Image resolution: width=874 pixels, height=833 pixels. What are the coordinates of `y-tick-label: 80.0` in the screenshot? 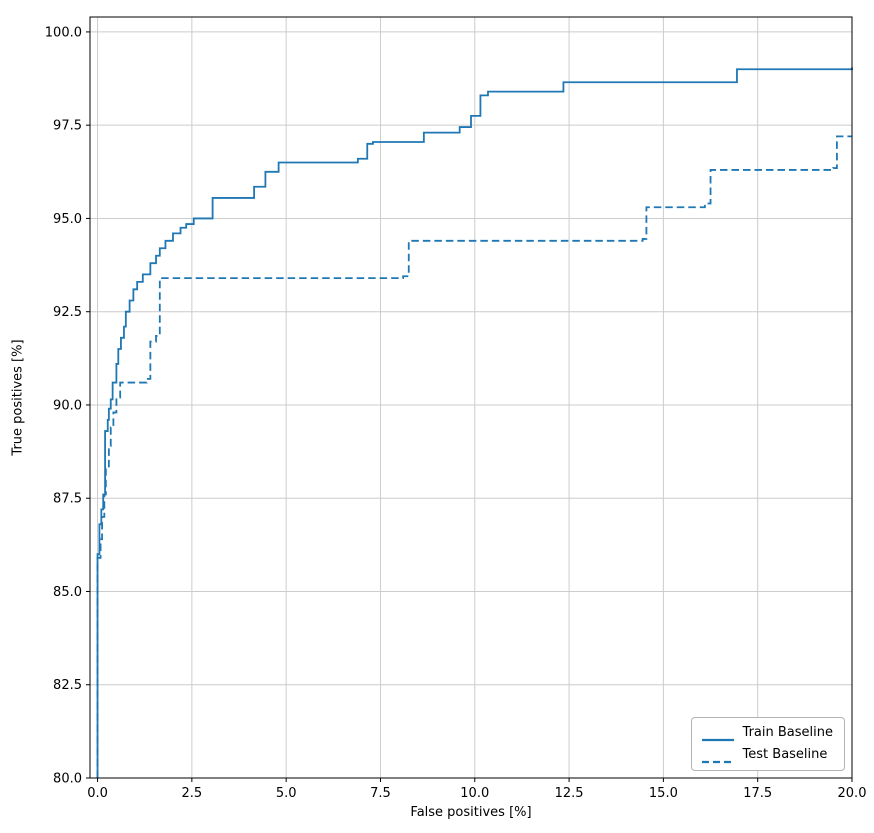 It's located at (67, 779).